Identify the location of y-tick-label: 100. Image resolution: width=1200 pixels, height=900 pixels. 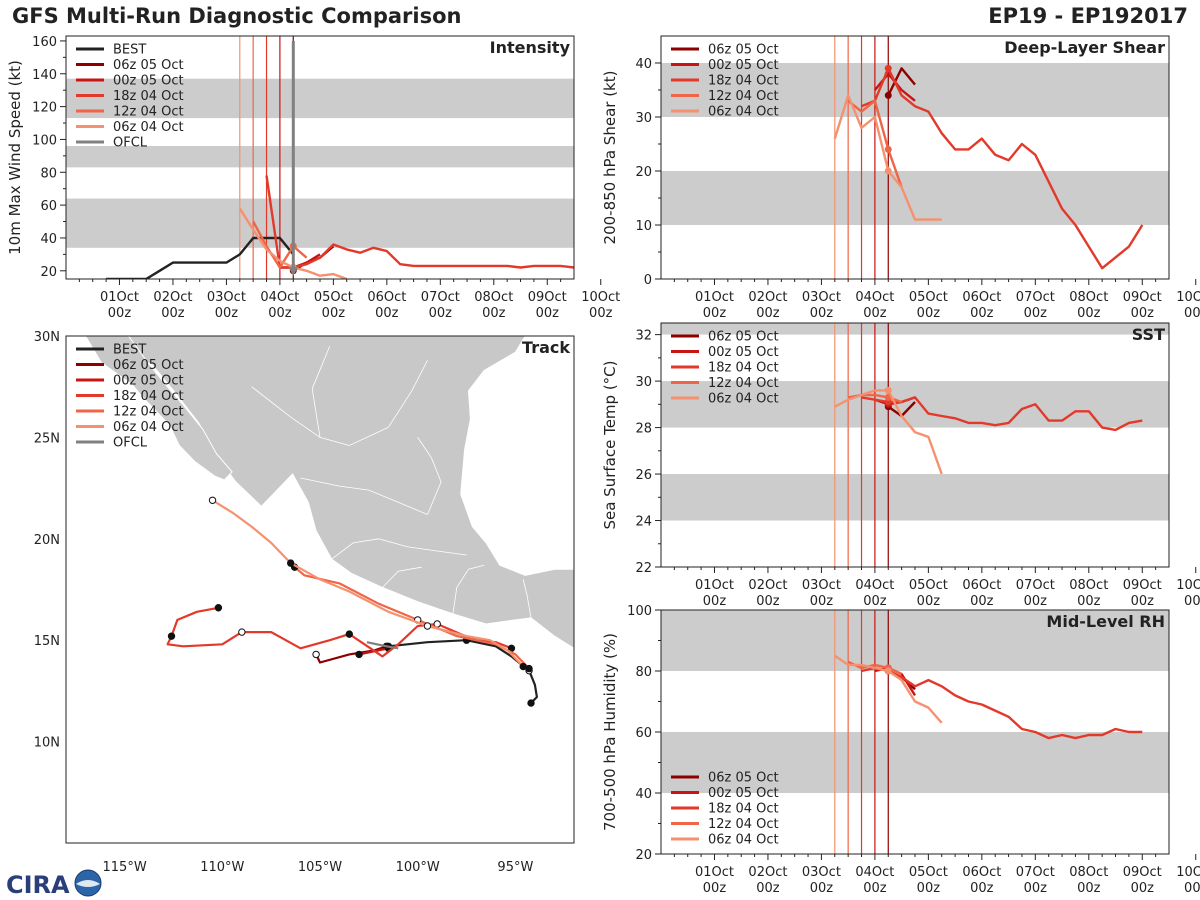
(44, 140).